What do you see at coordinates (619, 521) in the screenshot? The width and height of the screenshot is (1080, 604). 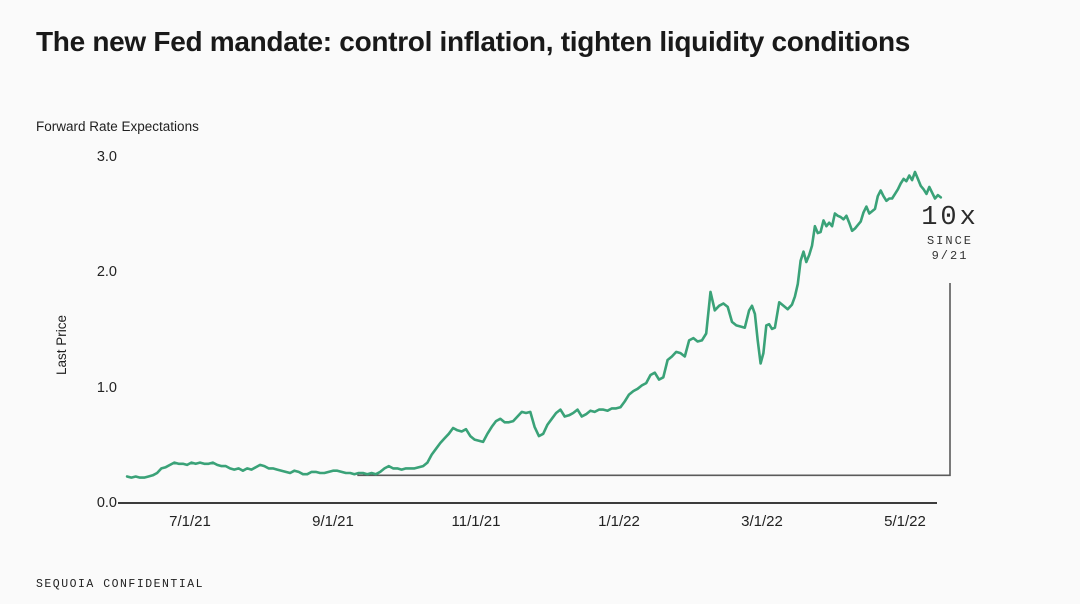 I see `x-tick-label: 1/1/22` at bounding box center [619, 521].